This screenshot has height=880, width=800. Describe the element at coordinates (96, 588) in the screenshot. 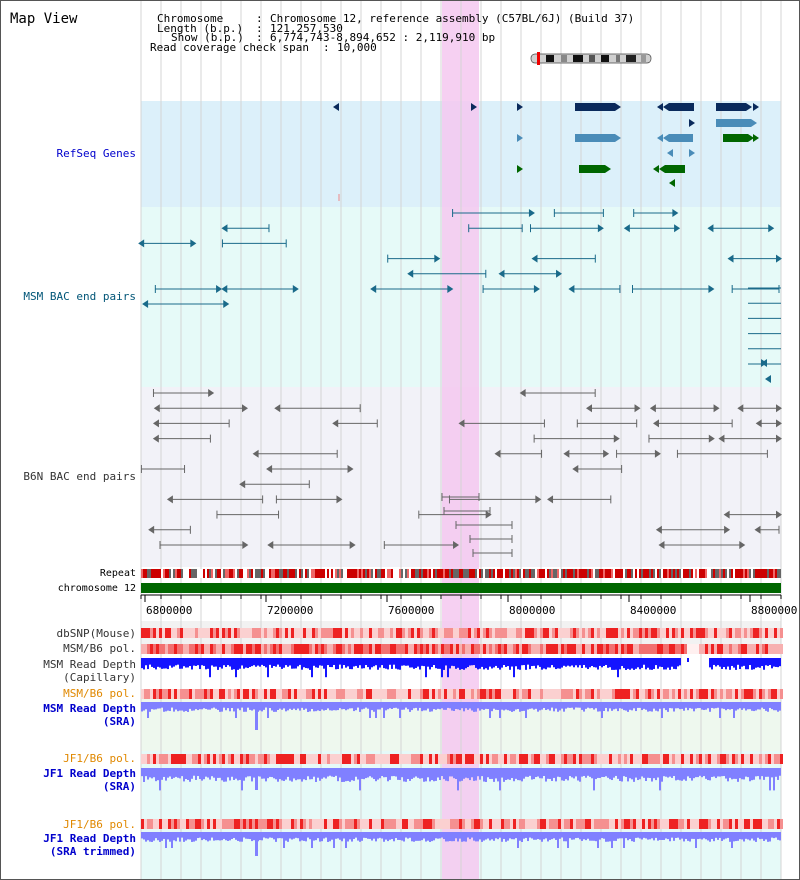

I see `track-label-chromosome: chromosome 12` at that location.